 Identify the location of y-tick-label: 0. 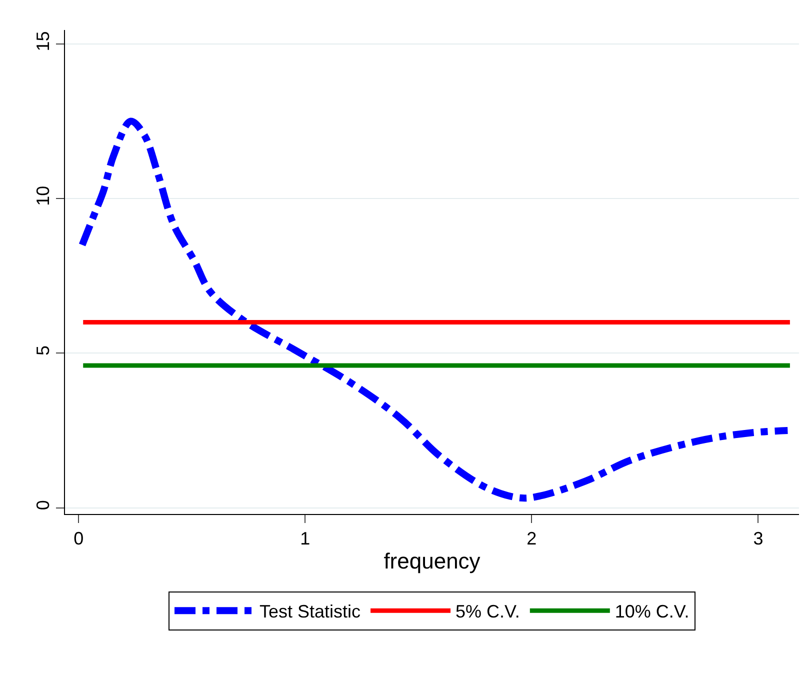
(42, 505).